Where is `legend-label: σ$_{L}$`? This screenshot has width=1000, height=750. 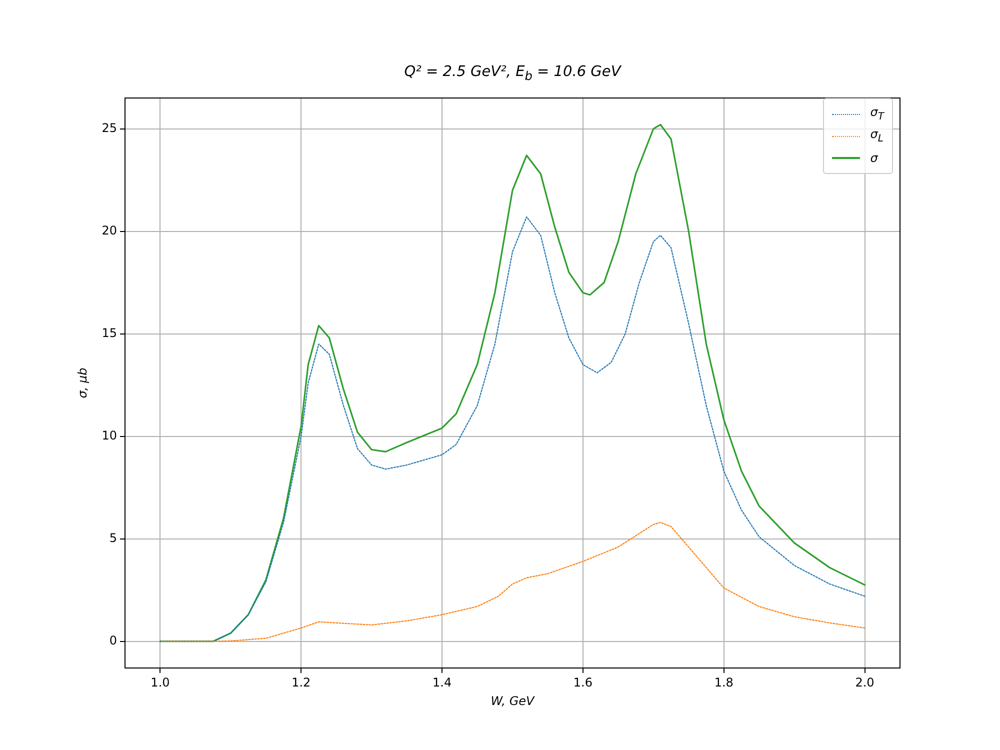 legend-label: σ$_{L}$ is located at coordinates (877, 136).